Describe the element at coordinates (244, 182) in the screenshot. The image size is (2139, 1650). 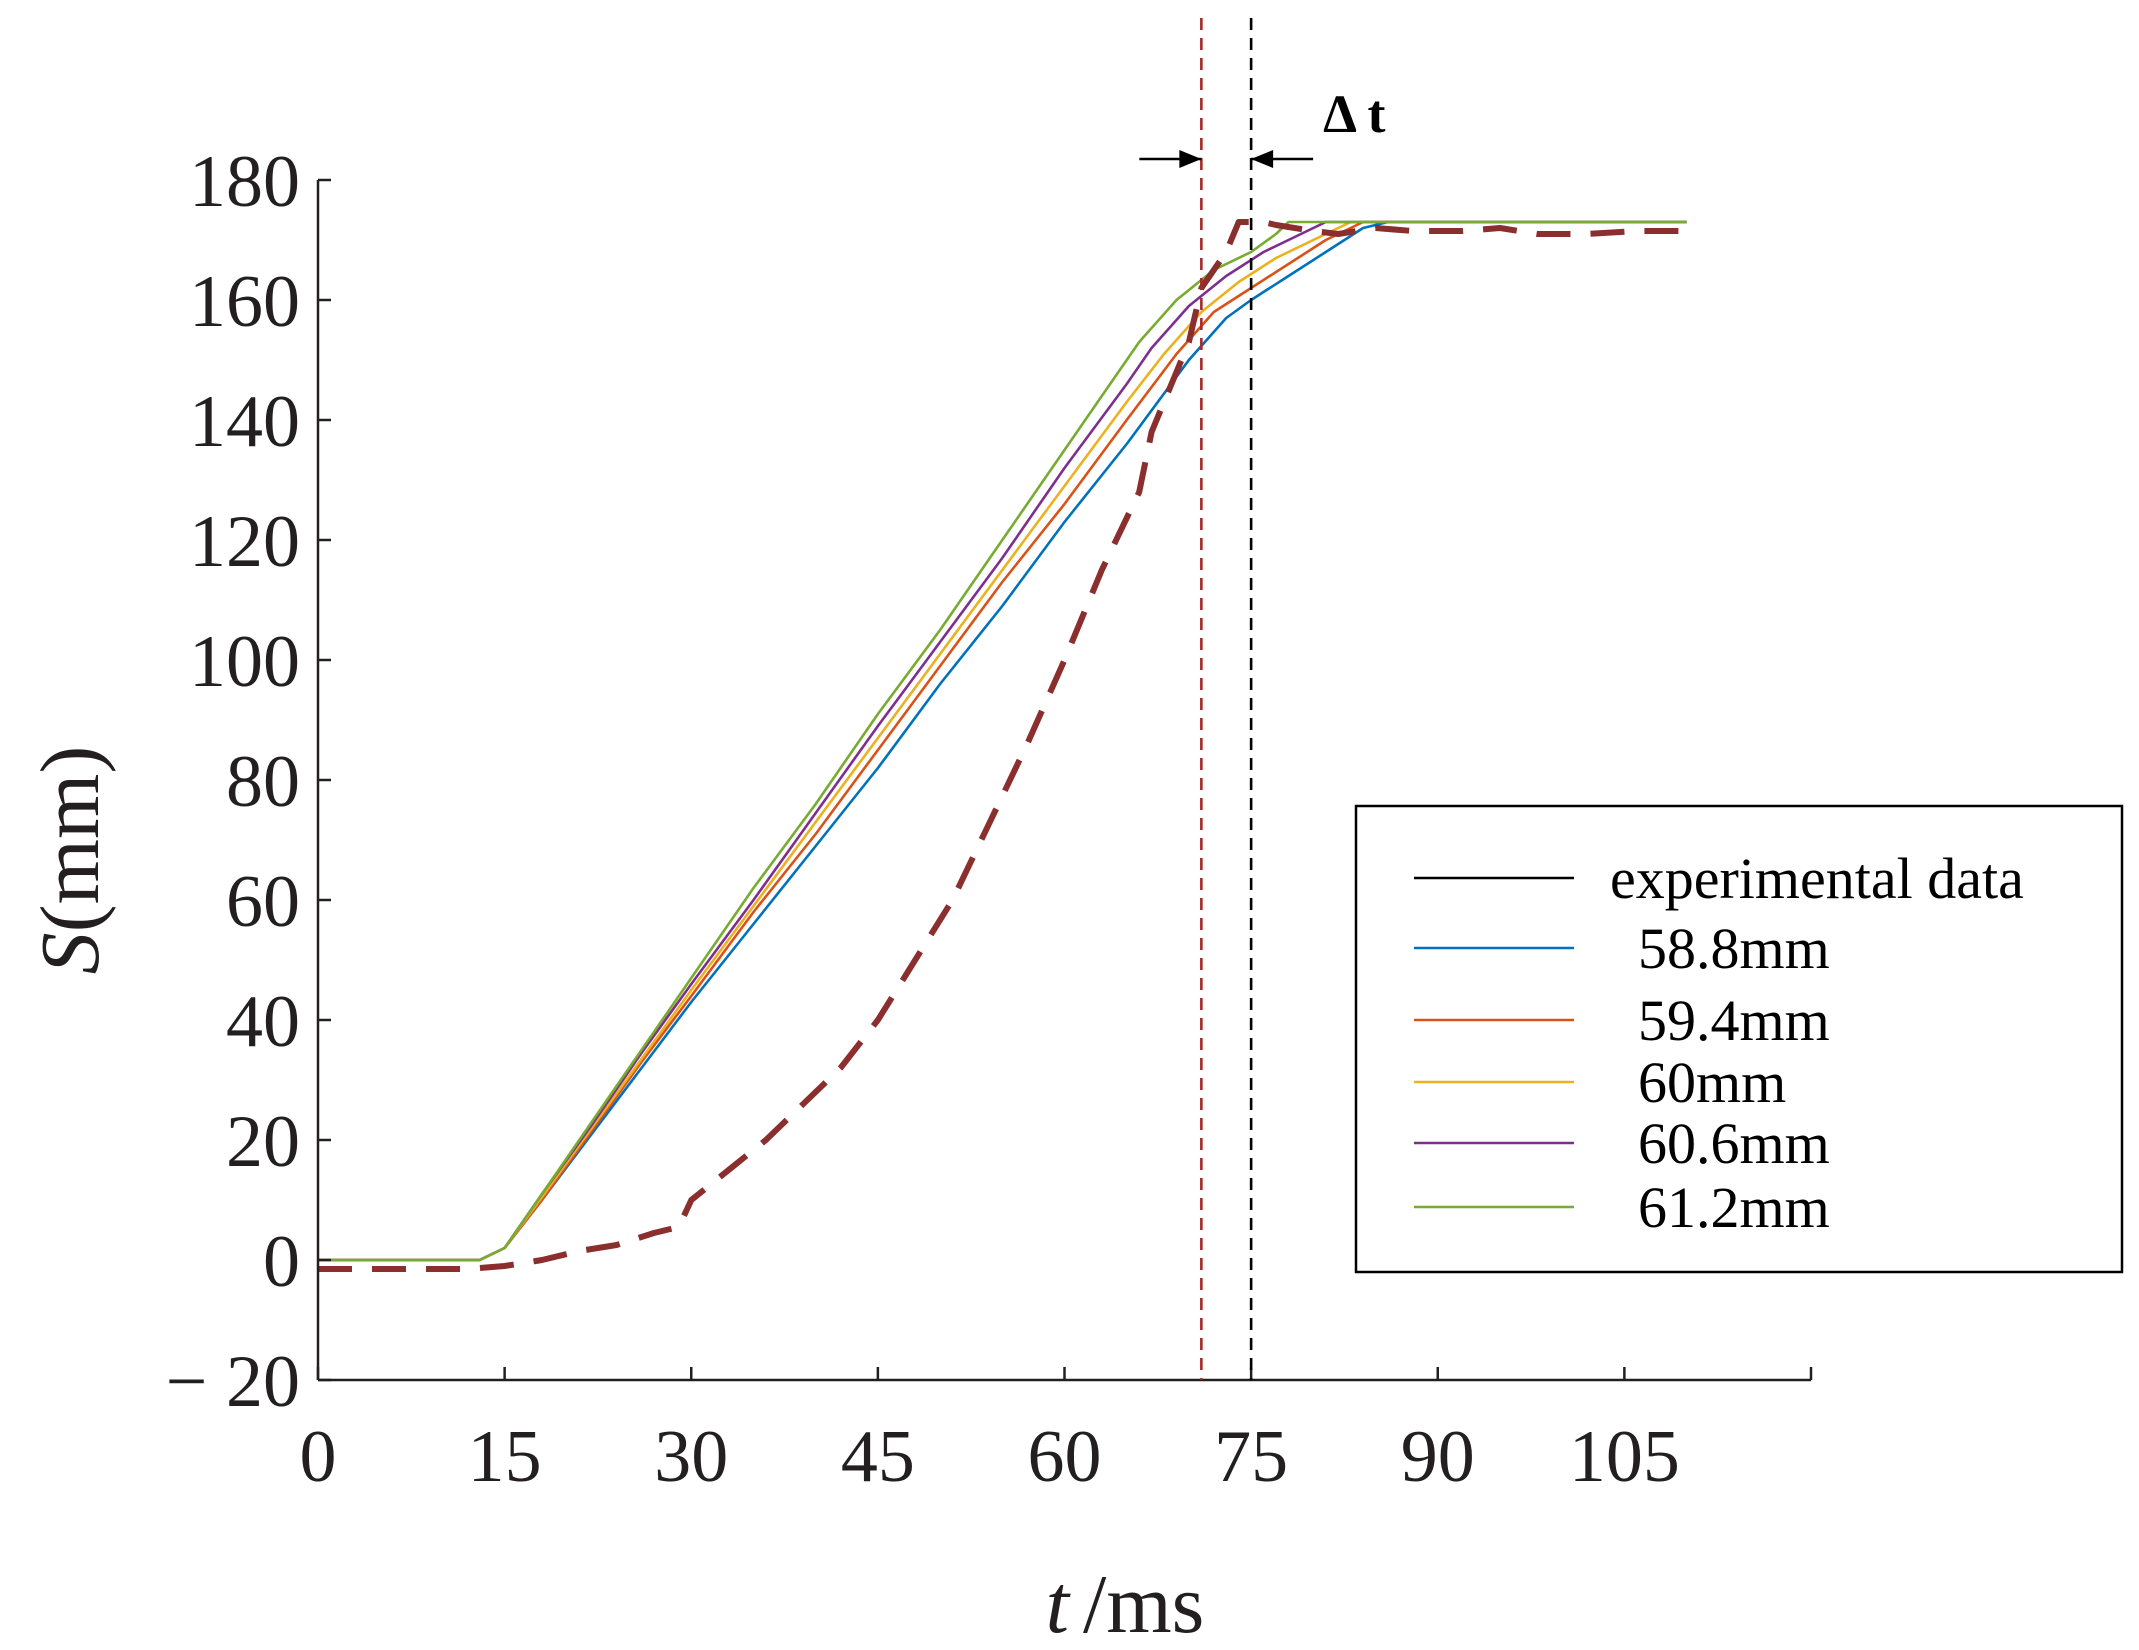
I see `y-tick-label: 180` at that location.